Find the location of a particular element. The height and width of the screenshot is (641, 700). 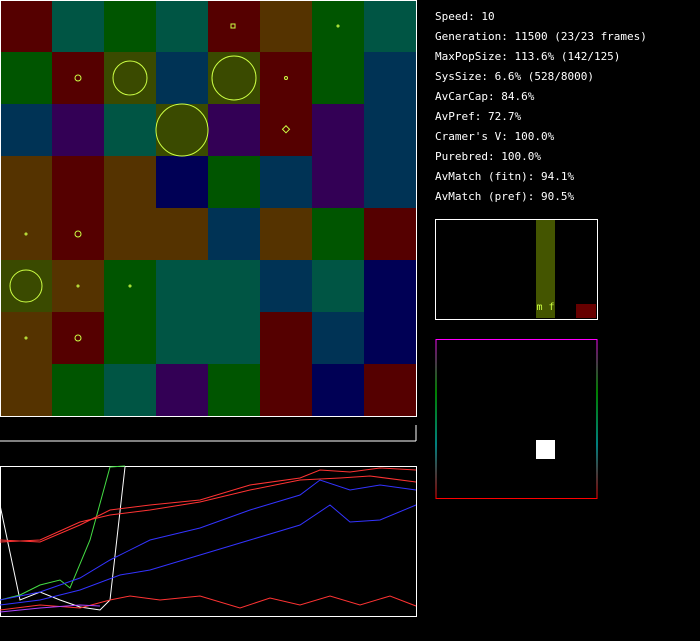

stat-line: MaxPopSize: 113.6% (142/125) is located at coordinates (527, 56).